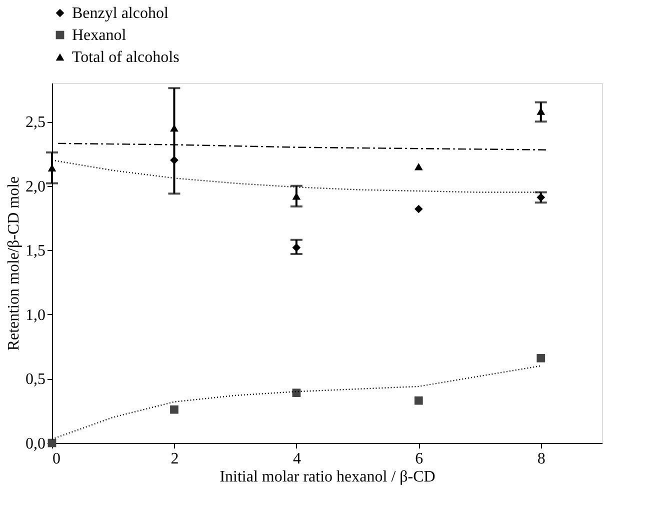  I want to click on y-tick-label: 2,0, so click(36, 187).